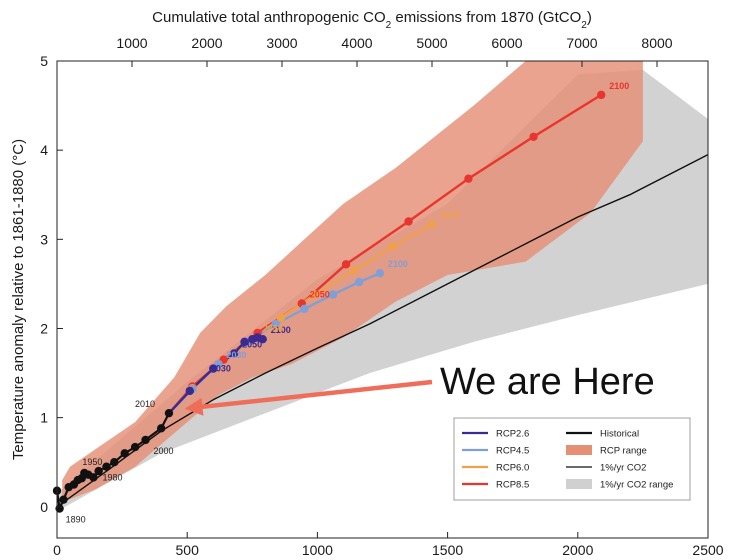 The height and width of the screenshot is (560, 742). Describe the element at coordinates (44, 507) in the screenshot. I see `y-tick-label-0: 0` at that location.